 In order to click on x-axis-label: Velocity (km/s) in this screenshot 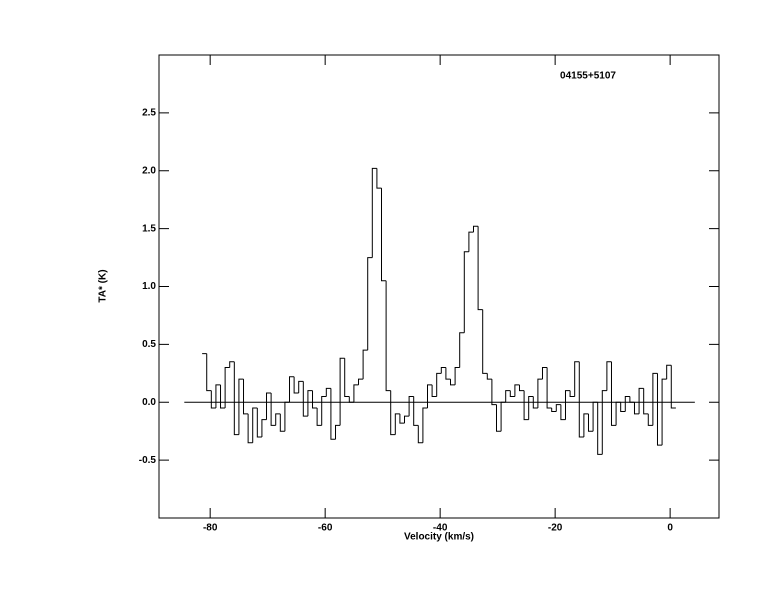, I will do `click(439, 537)`.